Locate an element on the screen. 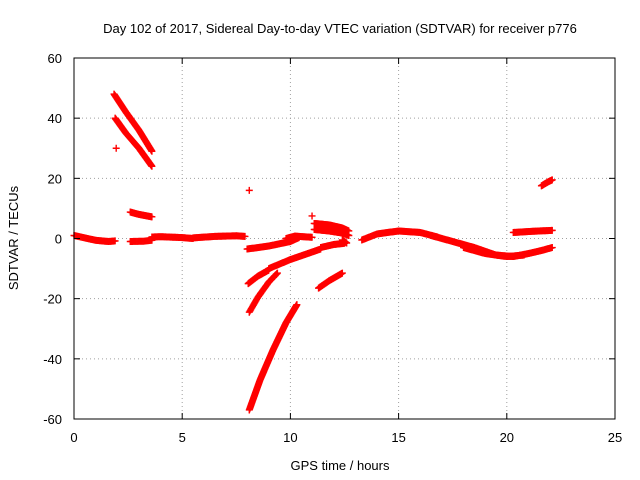 The width and height of the screenshot is (640, 480). y-tick-label: 0 is located at coordinates (58, 239).